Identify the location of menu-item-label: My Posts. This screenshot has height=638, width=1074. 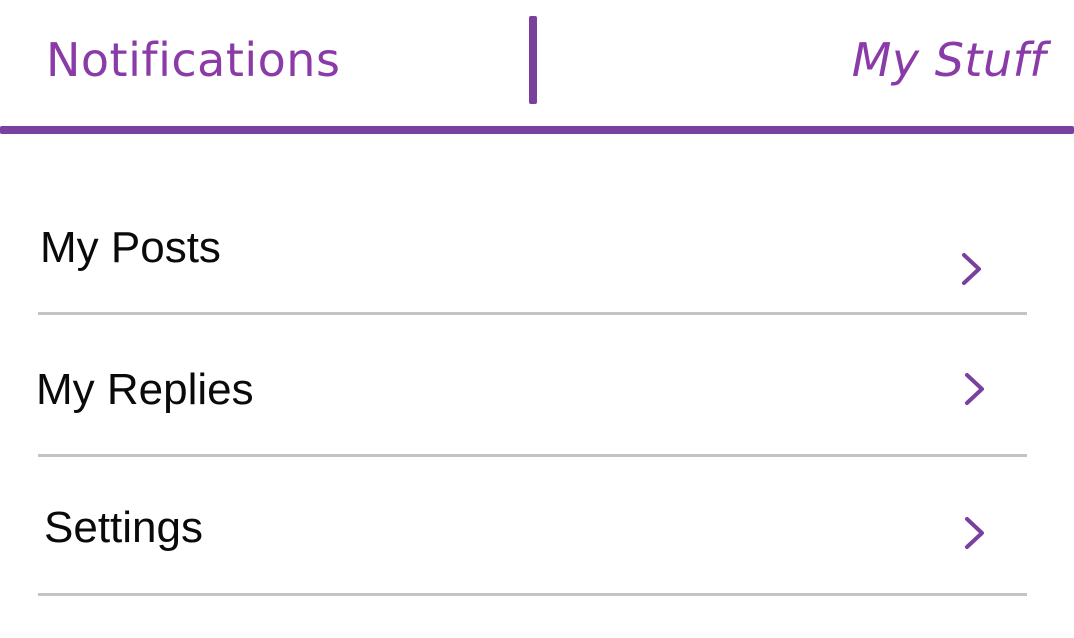
(130, 247).